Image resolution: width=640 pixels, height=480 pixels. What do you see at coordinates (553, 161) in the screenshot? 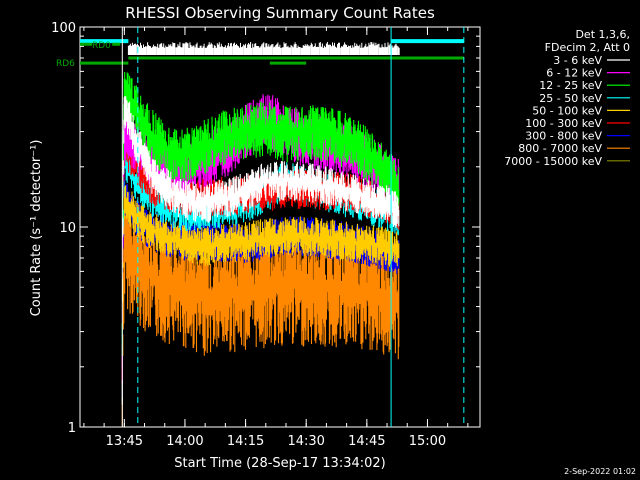
I see `legend-entry-label: 7000 - 15000 keV` at bounding box center [553, 161].